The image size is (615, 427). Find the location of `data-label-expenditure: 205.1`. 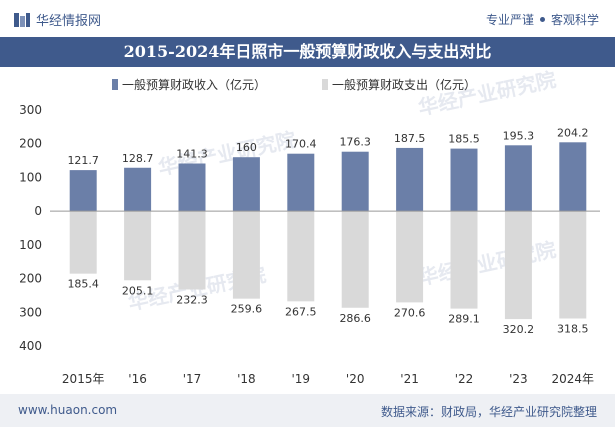

data-label-expenditure: 205.1 is located at coordinates (138, 290).